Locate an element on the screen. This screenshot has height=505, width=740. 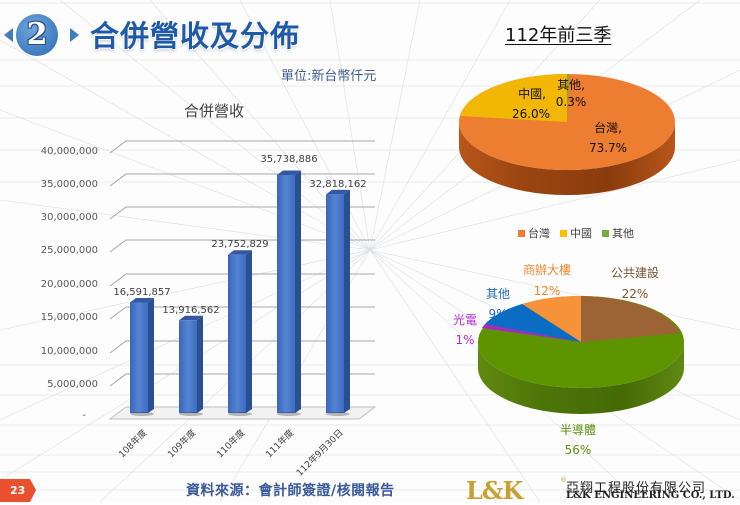
company-logo-mark: L&K is located at coordinates (494, 490).